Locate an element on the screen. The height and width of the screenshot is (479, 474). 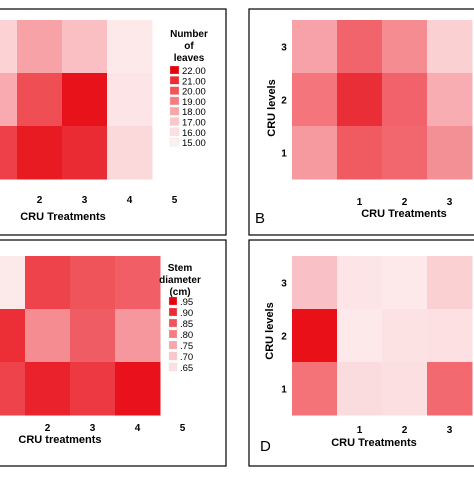
legend-label: 16.00 is located at coordinates (194, 133).